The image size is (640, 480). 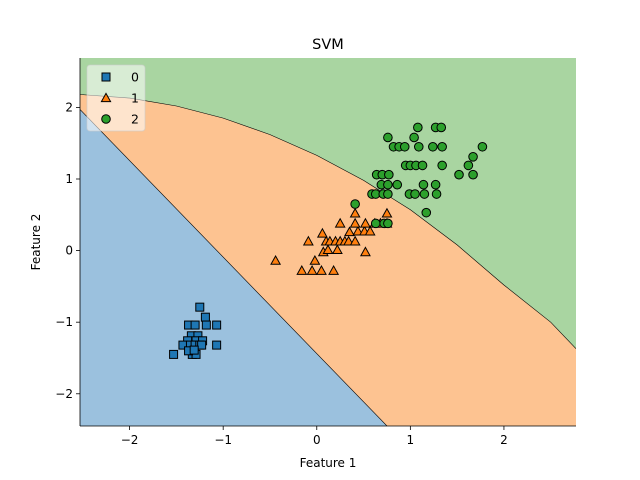 I want to click on x-tick-label: 2, so click(x=504, y=440).